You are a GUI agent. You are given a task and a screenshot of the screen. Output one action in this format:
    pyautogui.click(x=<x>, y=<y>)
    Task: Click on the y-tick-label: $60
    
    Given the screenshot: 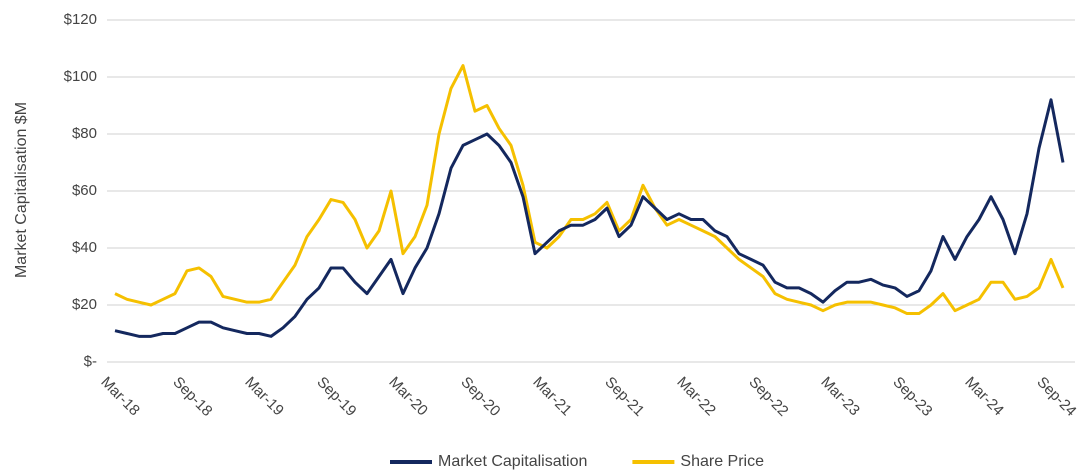 What is the action you would take?
    pyautogui.click(x=84, y=190)
    